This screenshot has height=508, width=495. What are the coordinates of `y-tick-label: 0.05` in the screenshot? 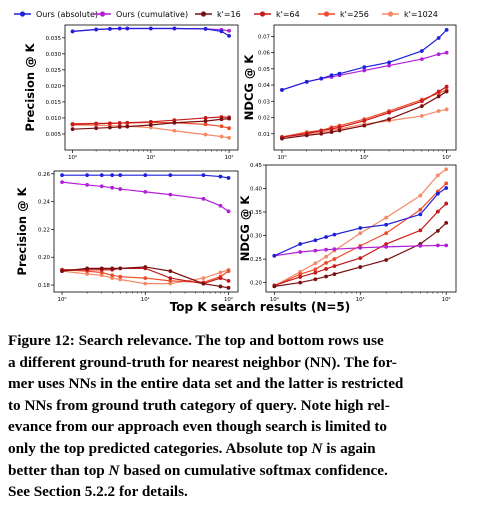 It's located at (264, 70).